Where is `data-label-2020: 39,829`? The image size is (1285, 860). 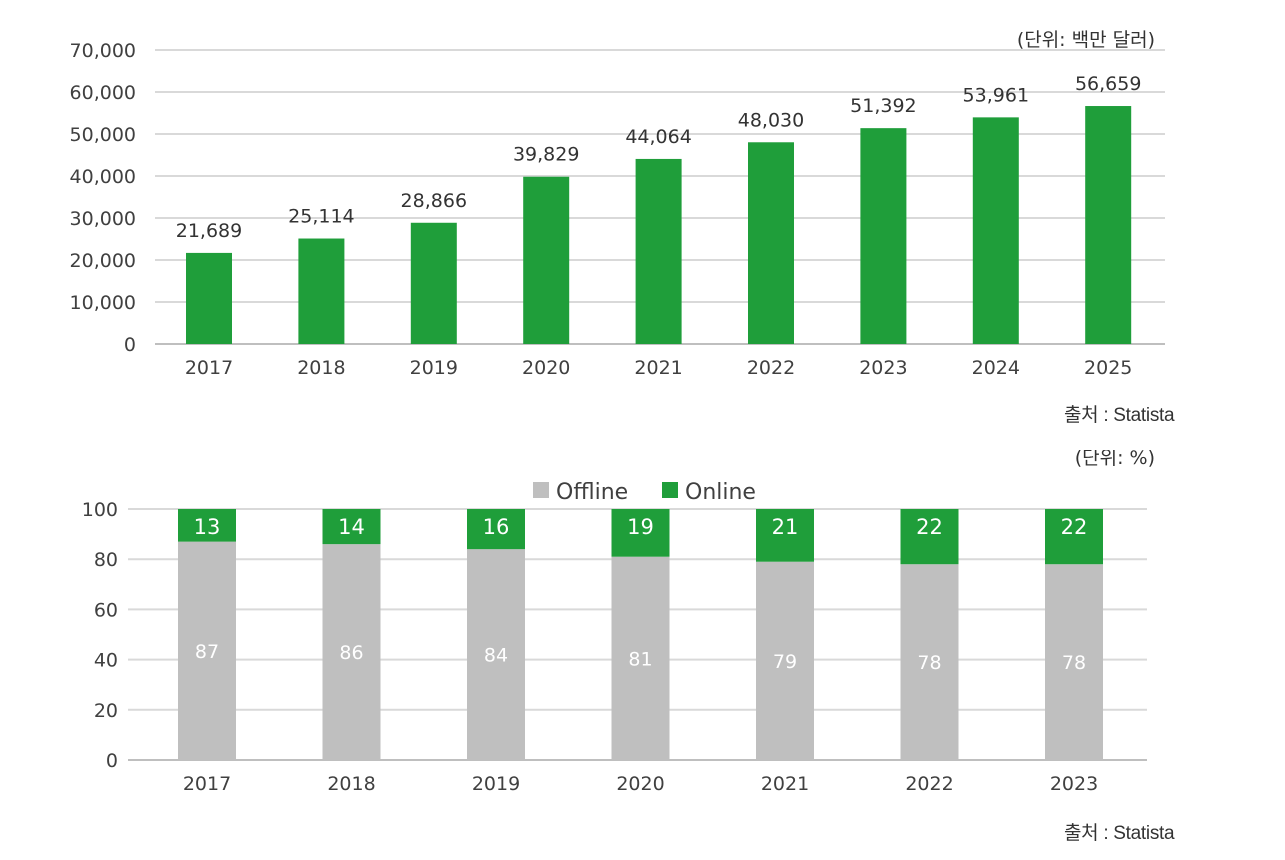
data-label-2020: 39,829 is located at coordinates (546, 155).